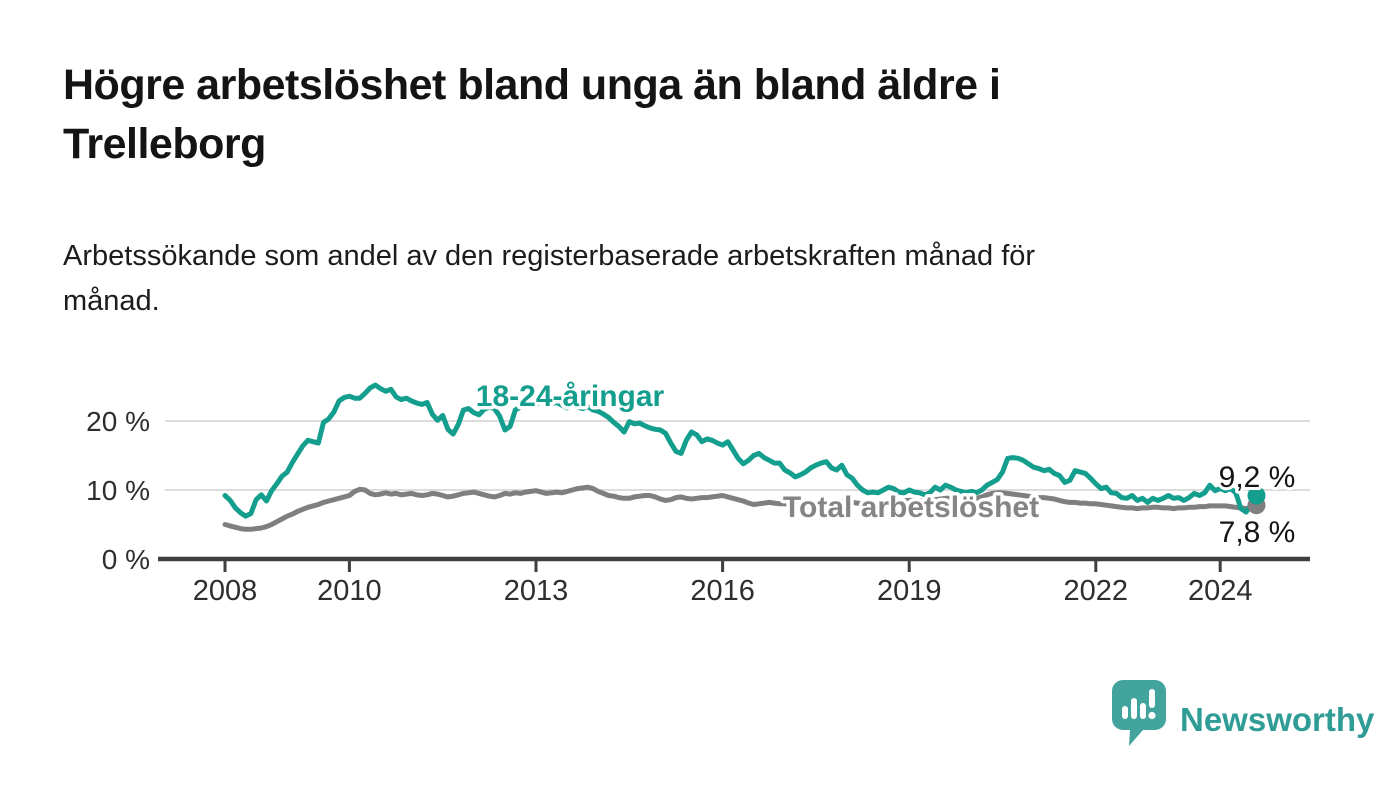  Describe the element at coordinates (1256, 495) in the screenshot. I see `endpoint-dot-young` at that location.